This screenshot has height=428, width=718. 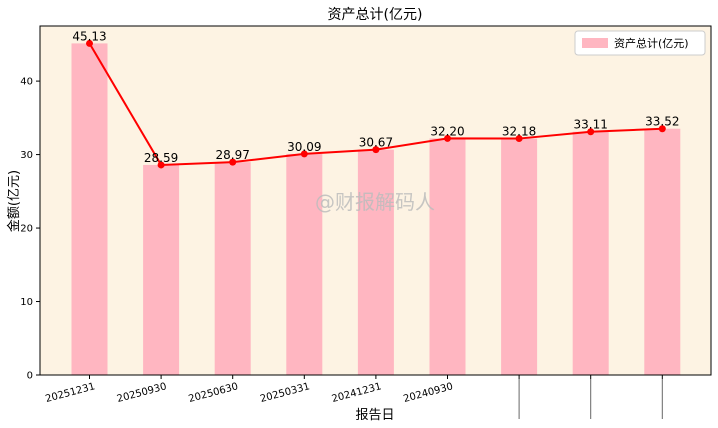 I want to click on data-label: 45.13, so click(x=89, y=36).